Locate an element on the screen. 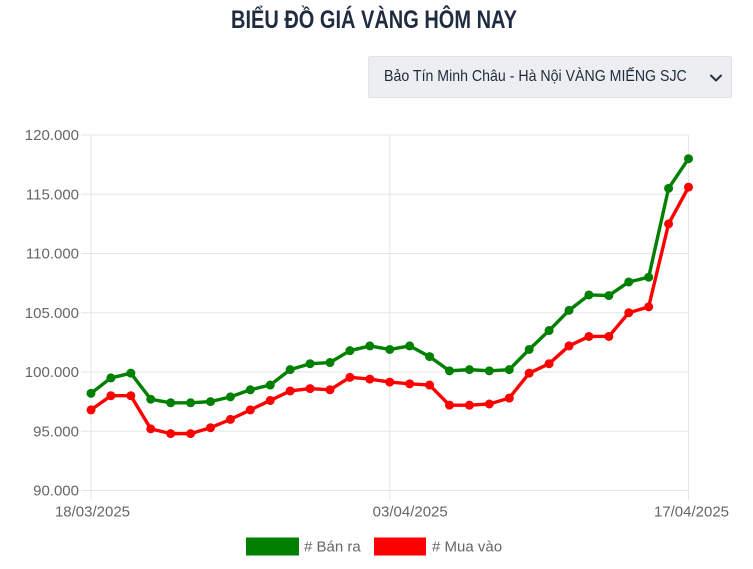  svg-text: 110.000 is located at coordinates (52, 254).